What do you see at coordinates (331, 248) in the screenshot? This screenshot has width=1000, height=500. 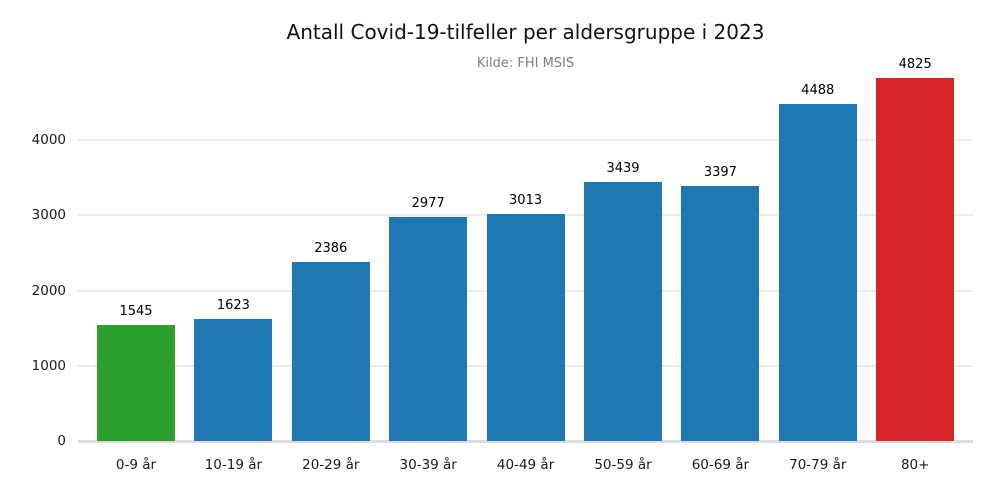 I see `bar-value-label: 2386` at bounding box center [331, 248].